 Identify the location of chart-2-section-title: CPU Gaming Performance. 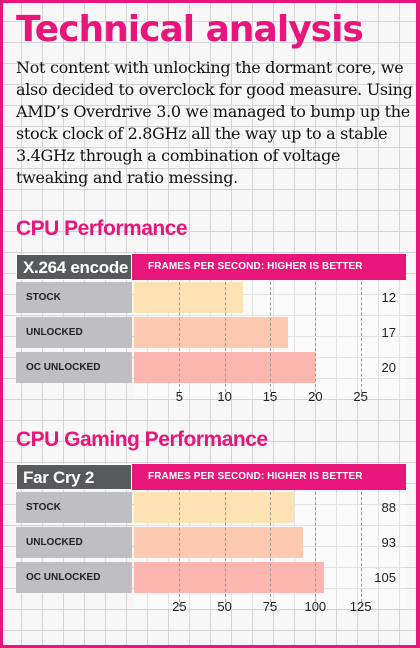
(142, 439).